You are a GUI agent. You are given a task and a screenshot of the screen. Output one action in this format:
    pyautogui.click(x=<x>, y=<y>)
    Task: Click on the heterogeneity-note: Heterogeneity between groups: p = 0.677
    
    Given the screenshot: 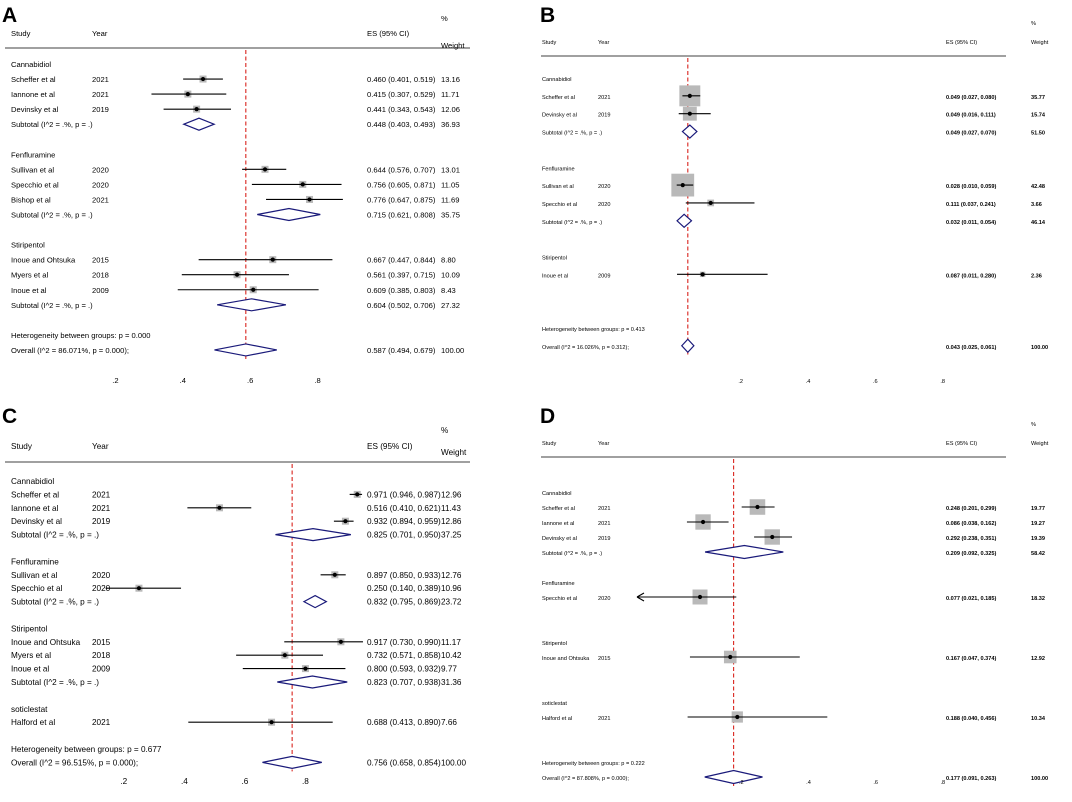 What is the action you would take?
    pyautogui.click(x=86, y=749)
    